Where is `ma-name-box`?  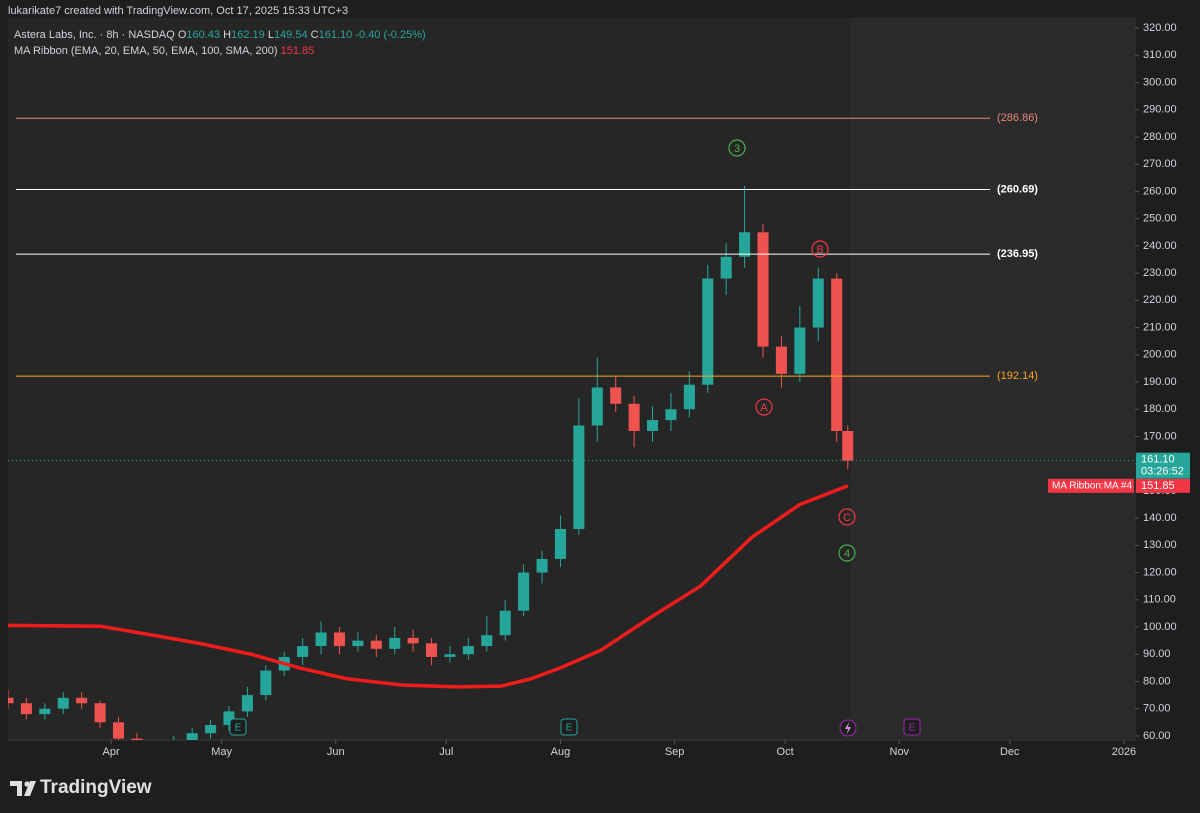 ma-name-box is located at coordinates (1091, 485).